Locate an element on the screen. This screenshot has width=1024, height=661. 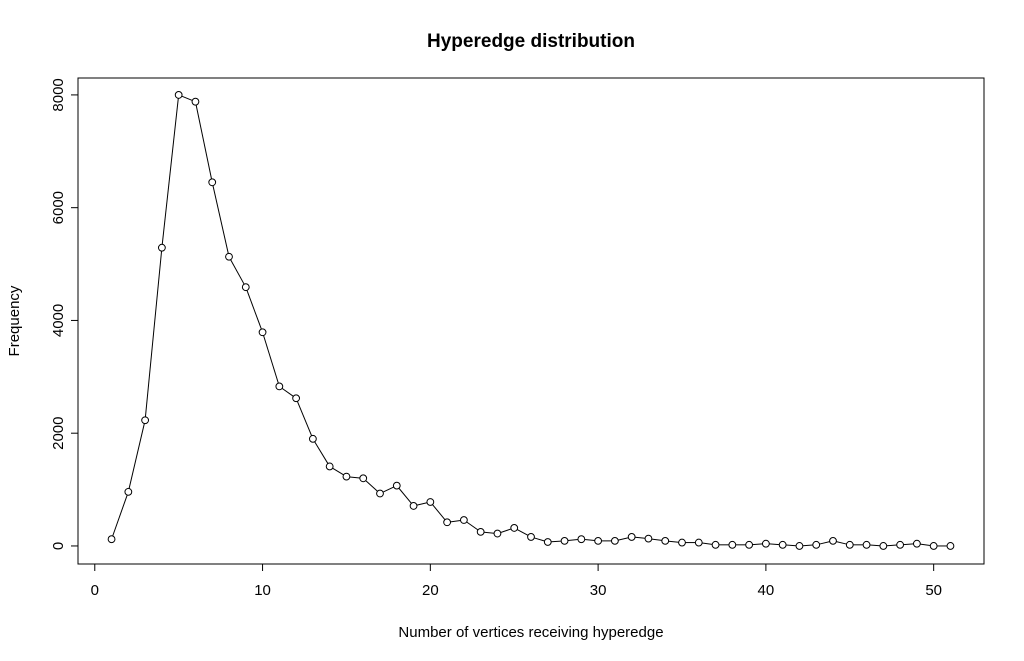
y-tick-label: 4000 is located at coordinates (58, 320).